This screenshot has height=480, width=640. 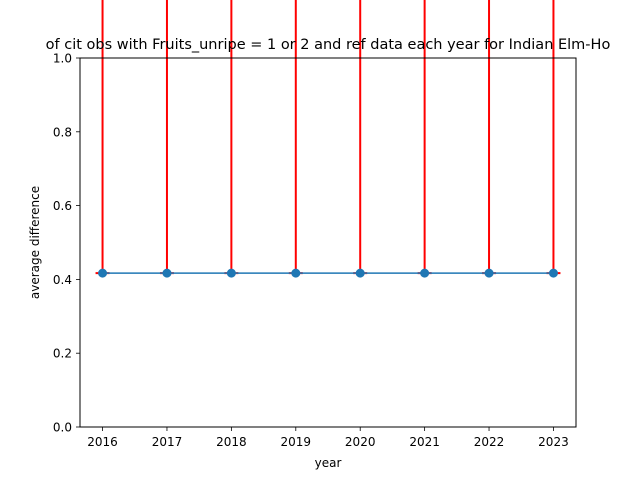 I want to click on data-series, so click(x=328, y=273).